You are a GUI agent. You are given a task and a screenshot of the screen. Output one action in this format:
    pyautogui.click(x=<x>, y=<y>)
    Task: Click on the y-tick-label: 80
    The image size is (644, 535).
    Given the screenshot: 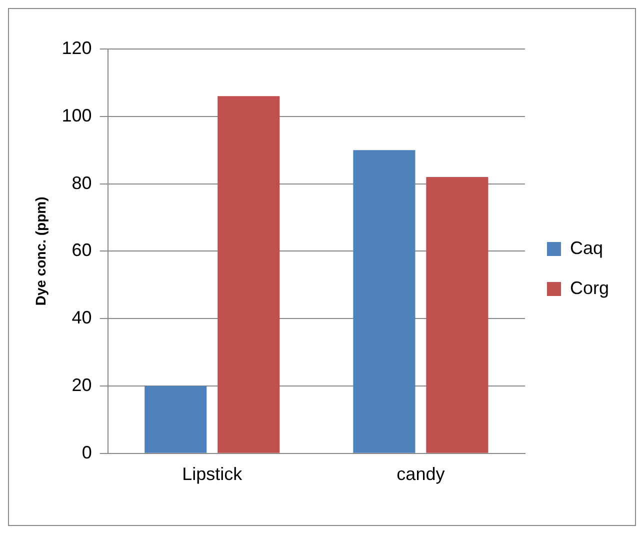 What is the action you would take?
    pyautogui.click(x=82, y=182)
    